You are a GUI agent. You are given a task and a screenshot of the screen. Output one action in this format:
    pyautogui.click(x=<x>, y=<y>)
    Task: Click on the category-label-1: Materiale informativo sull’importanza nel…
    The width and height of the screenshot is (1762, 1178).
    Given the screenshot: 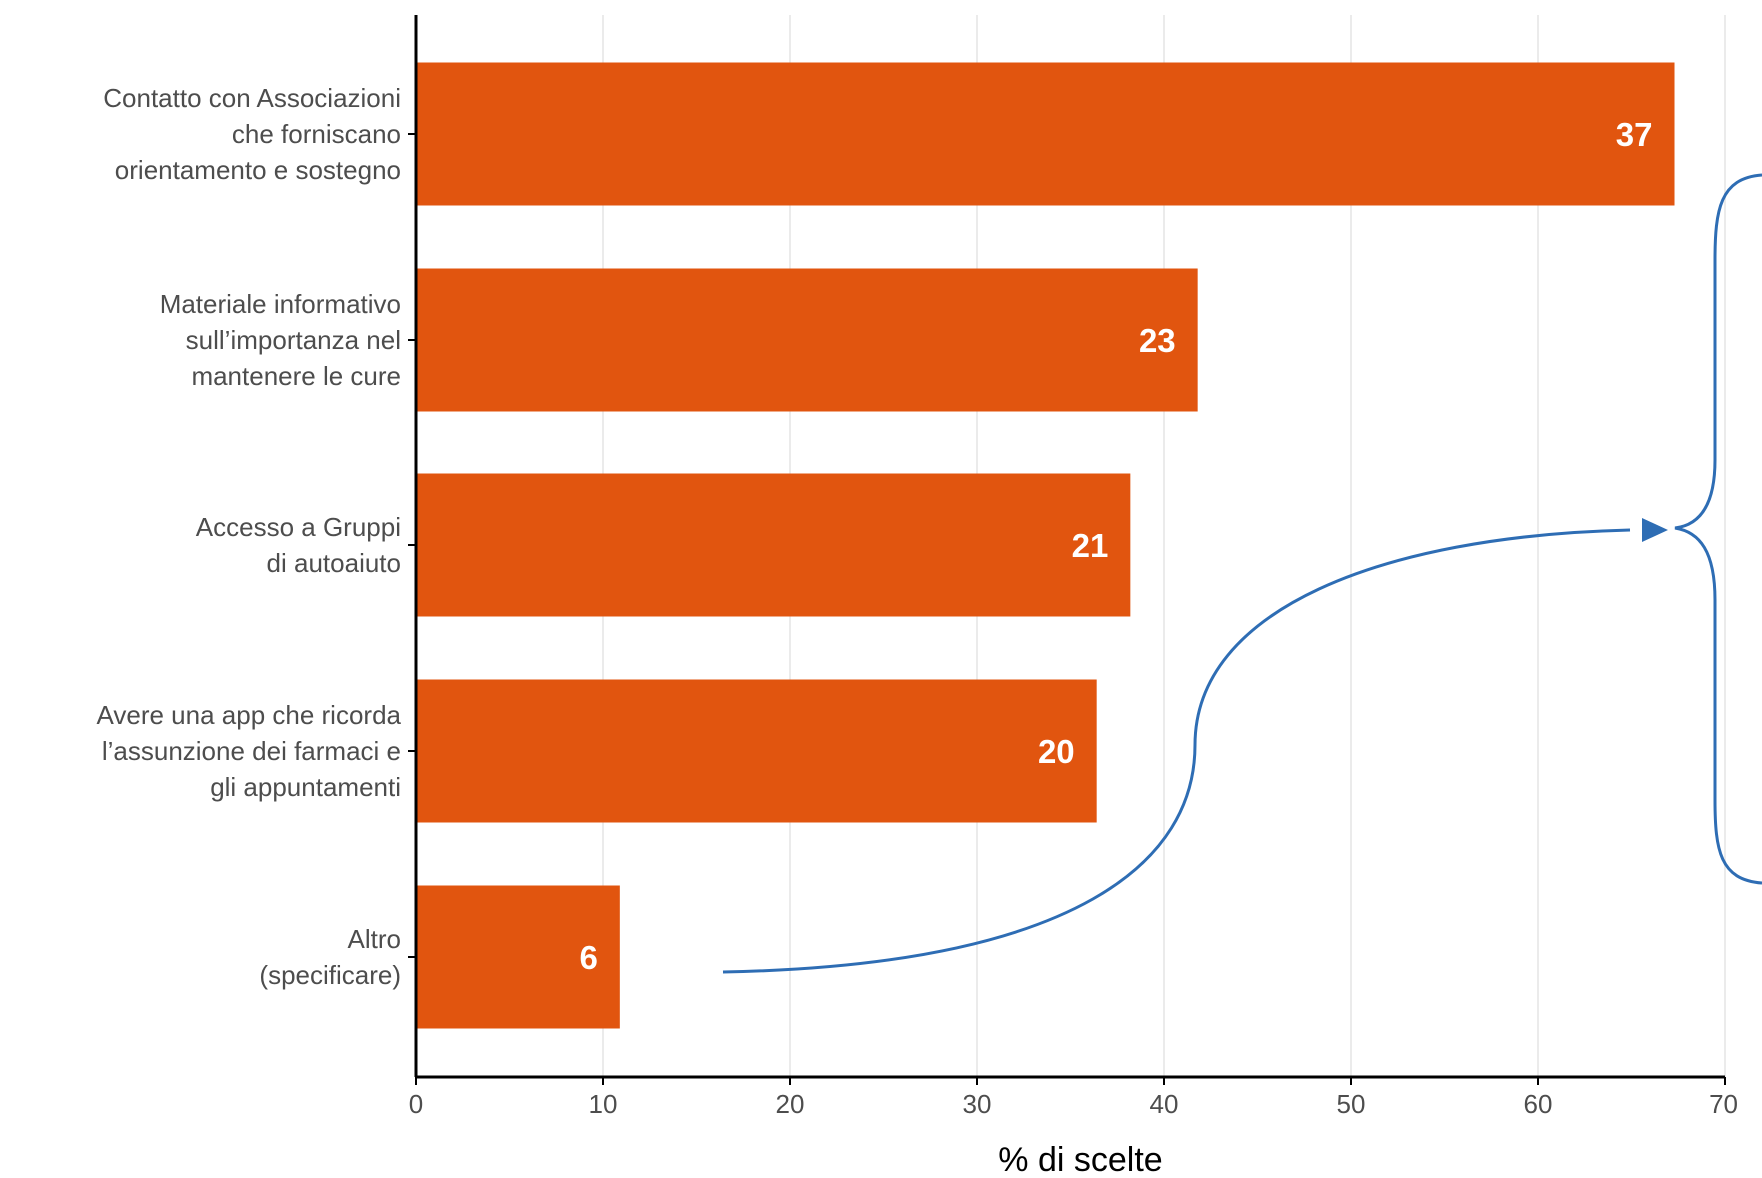 What is the action you would take?
    pyautogui.click(x=280, y=340)
    